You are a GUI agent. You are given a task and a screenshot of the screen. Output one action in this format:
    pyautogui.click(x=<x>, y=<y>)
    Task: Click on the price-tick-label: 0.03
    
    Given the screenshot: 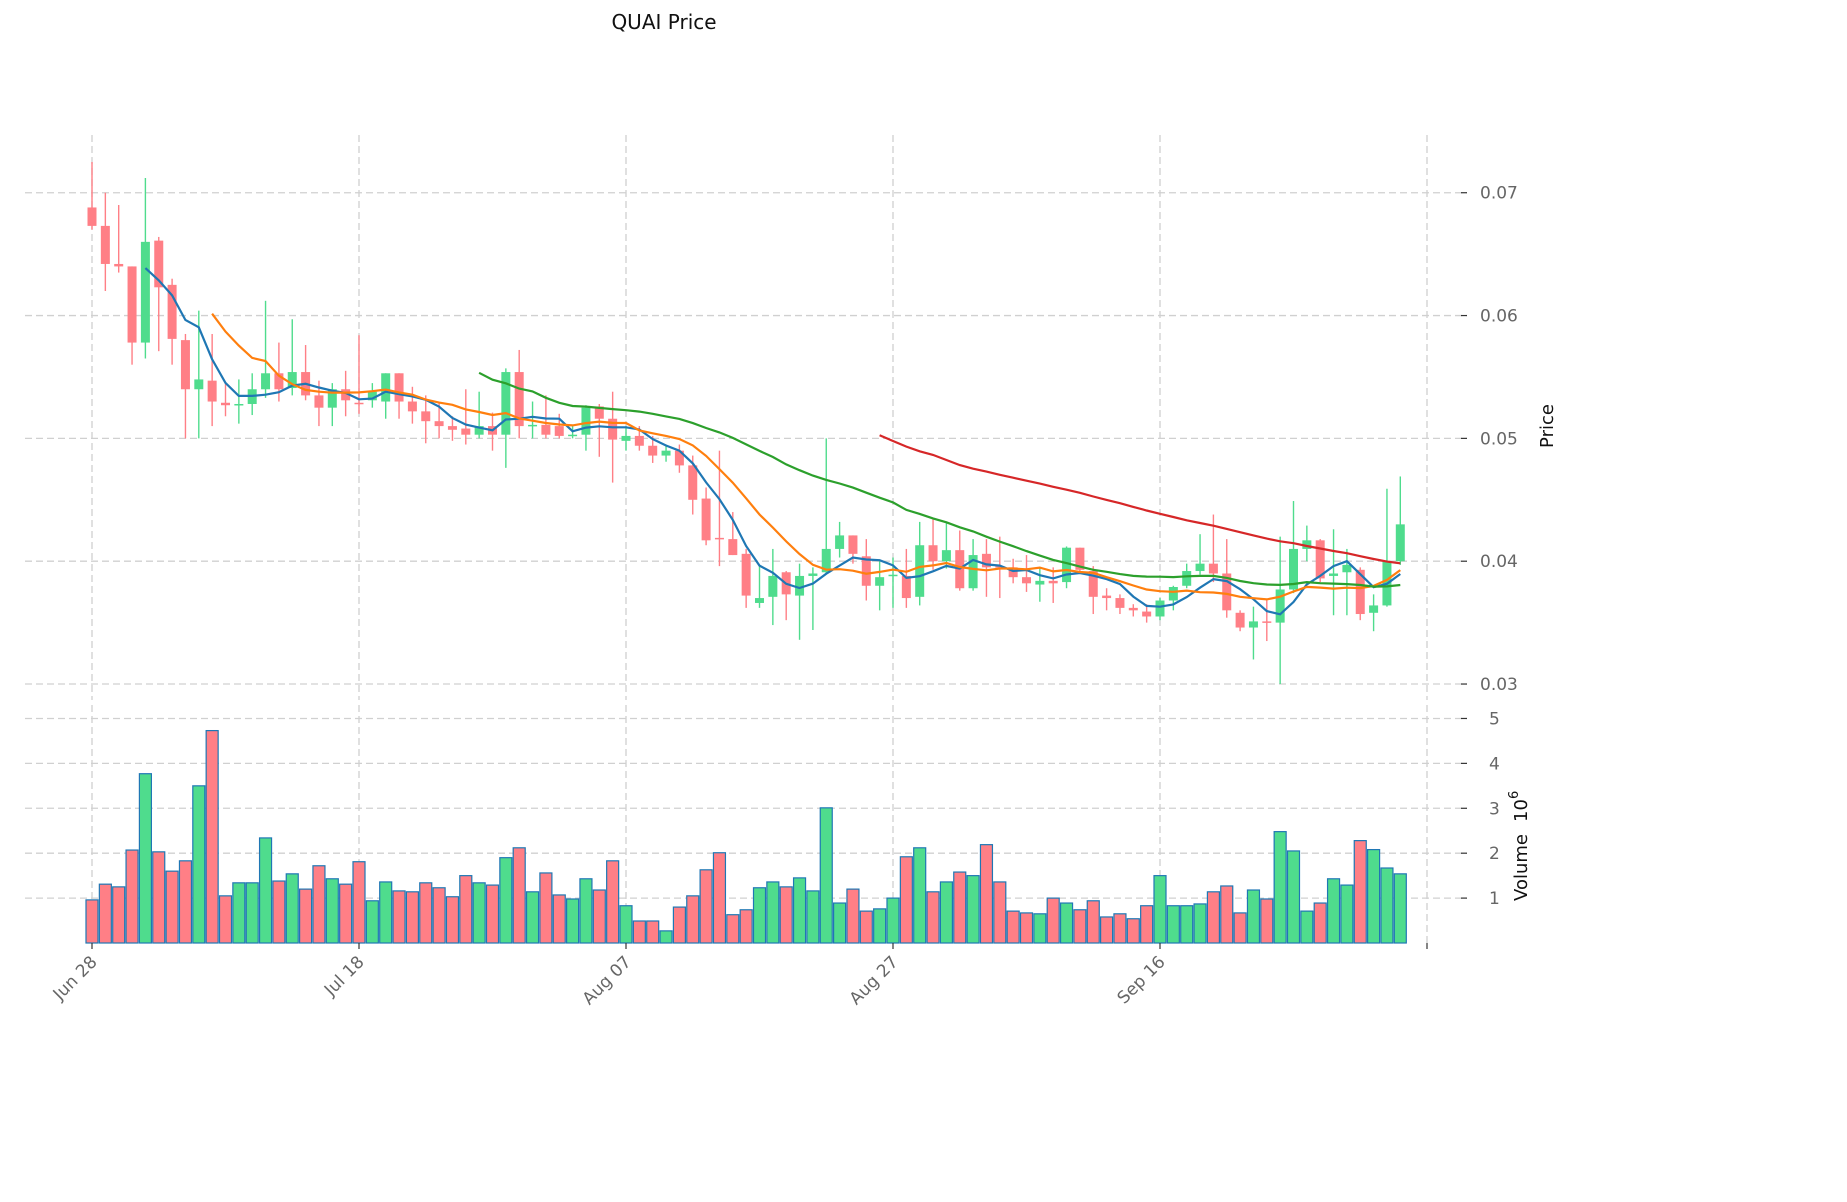 What is the action you would take?
    pyautogui.click(x=1499, y=685)
    